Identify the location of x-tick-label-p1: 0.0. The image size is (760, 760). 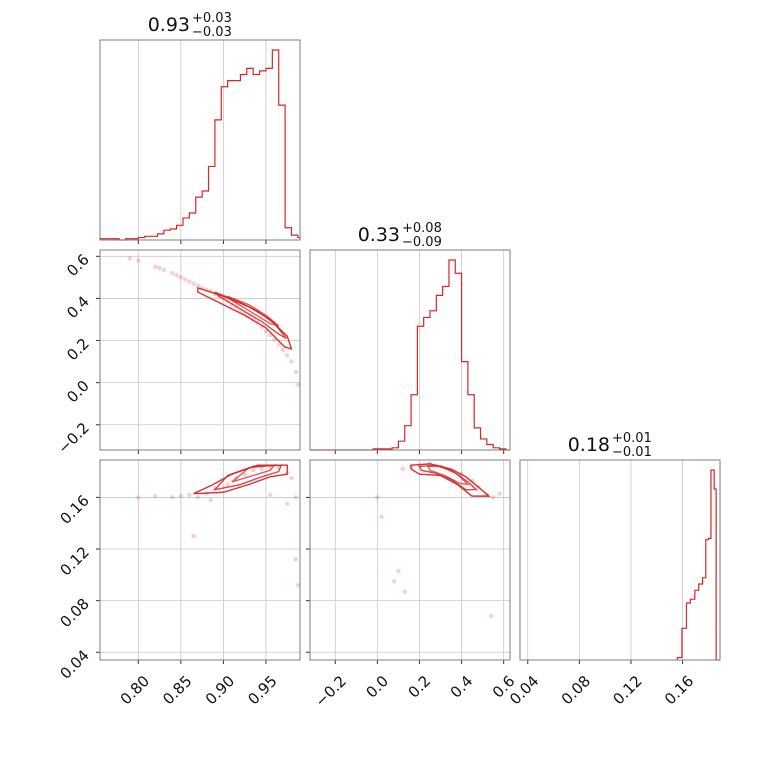
(378, 687).